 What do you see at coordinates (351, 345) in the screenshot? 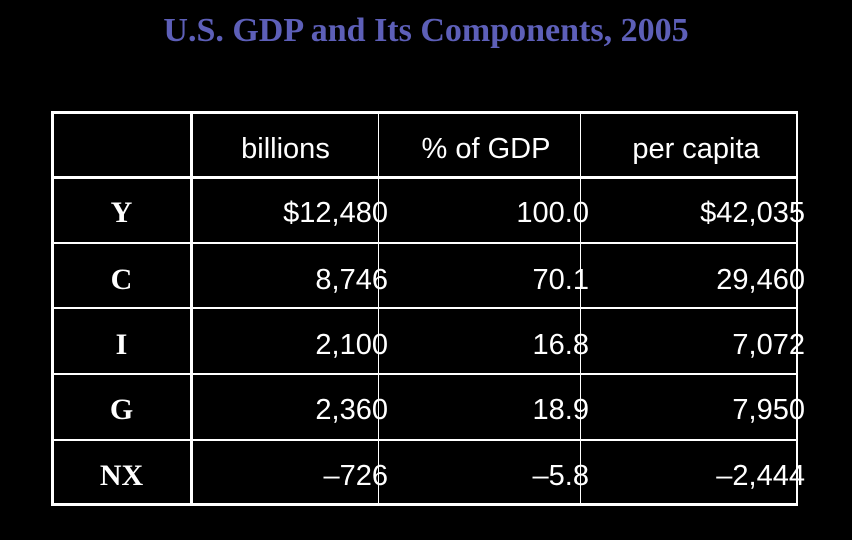
I see `cell-i-billions: 2,100` at bounding box center [351, 345].